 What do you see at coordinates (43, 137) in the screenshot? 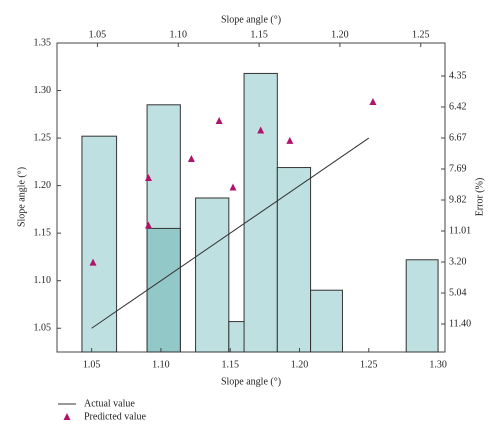
I see `y-tick-label: 1.25` at bounding box center [43, 137].